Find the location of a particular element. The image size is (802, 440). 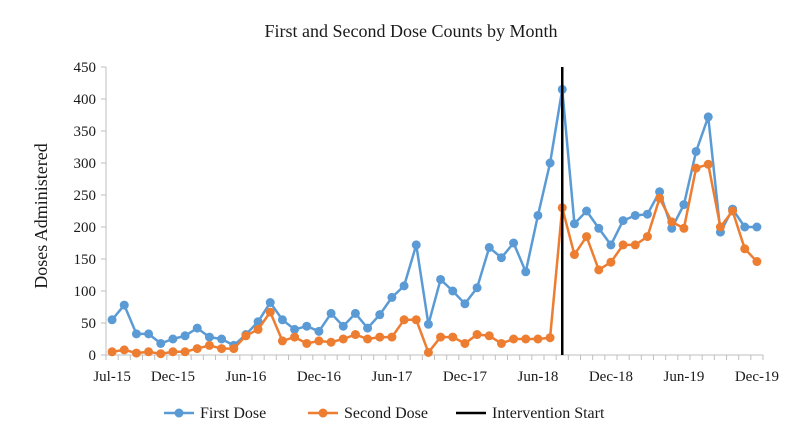

x-tick-label: Dec-18 is located at coordinates (611, 377).